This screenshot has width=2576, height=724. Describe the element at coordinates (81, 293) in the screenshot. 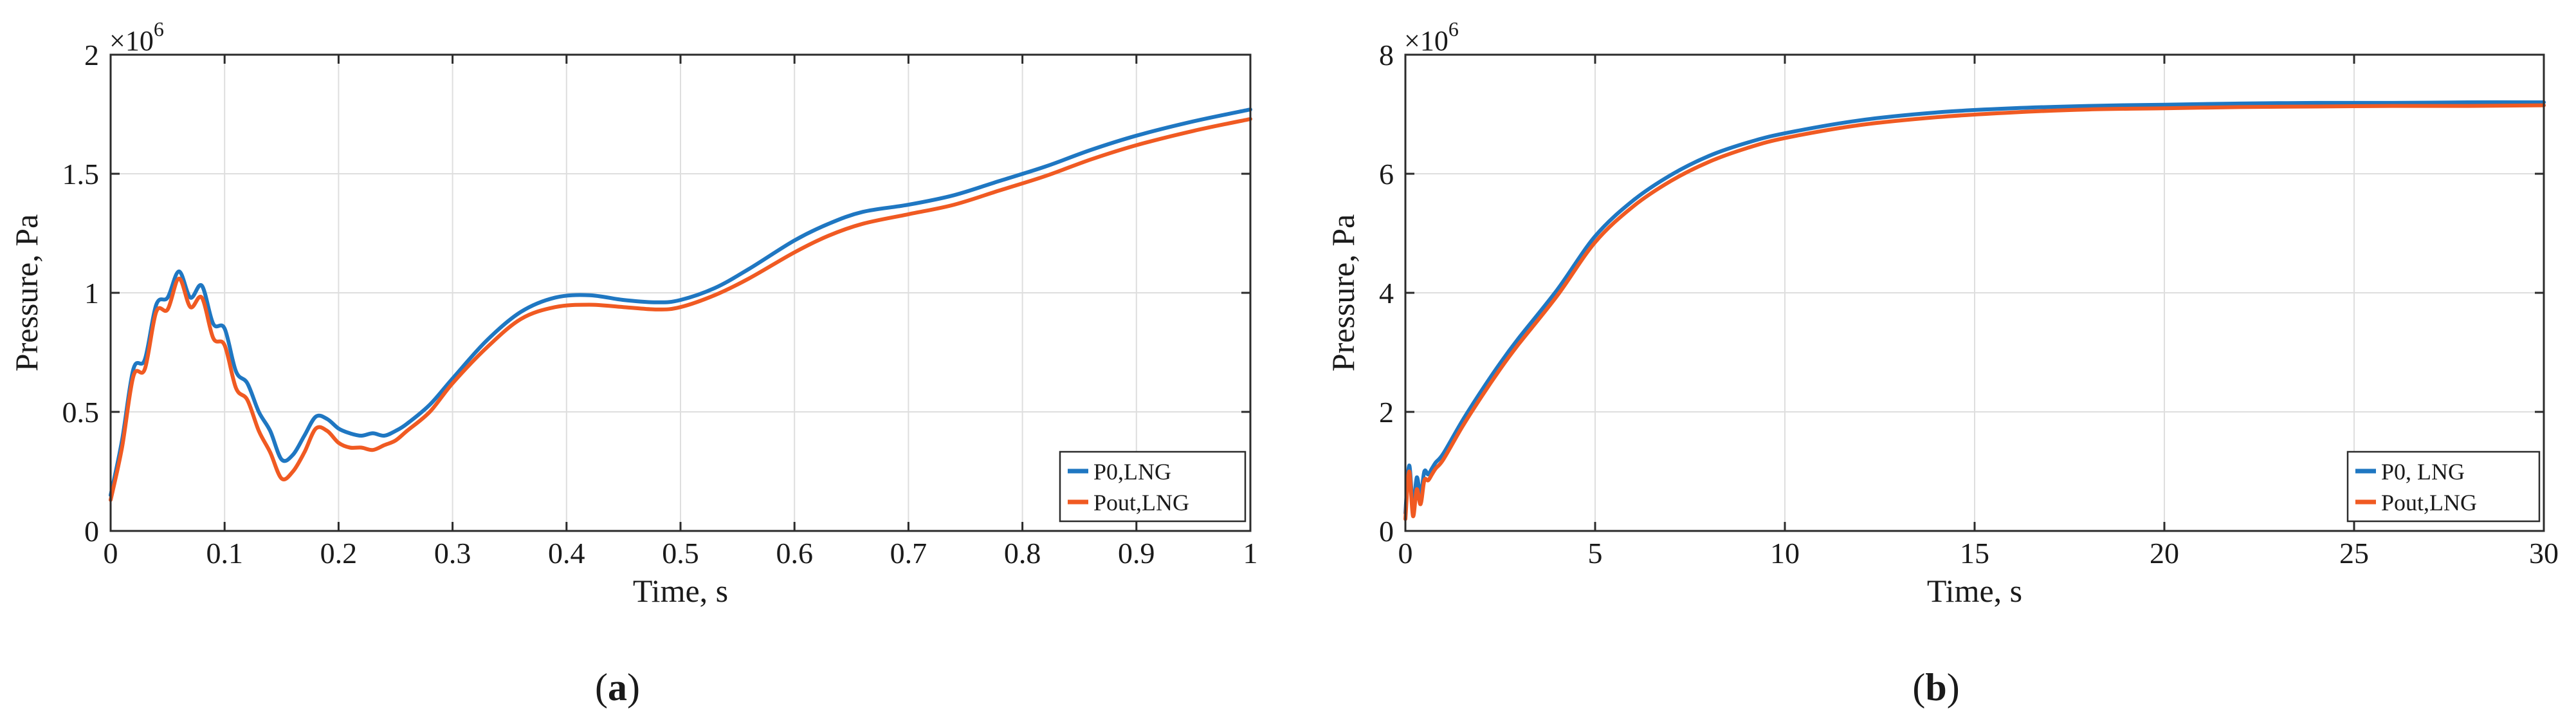

I see `y-tick-labels-a: 0 0.5 1 1.5 2` at that location.